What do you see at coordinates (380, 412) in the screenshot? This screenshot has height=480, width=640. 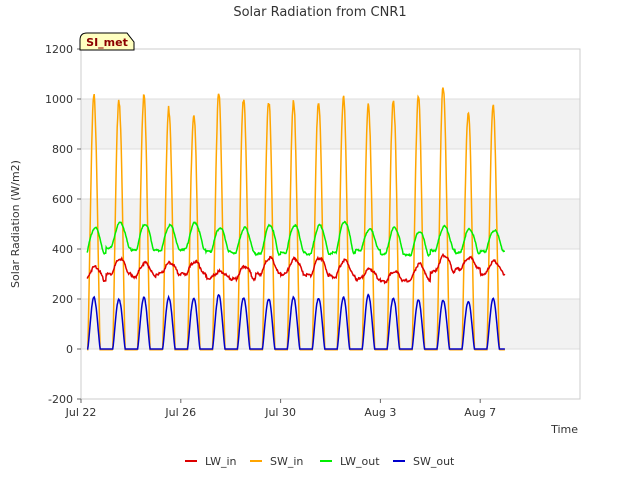 I see `x-tick-label: Aug 3` at bounding box center [380, 412].